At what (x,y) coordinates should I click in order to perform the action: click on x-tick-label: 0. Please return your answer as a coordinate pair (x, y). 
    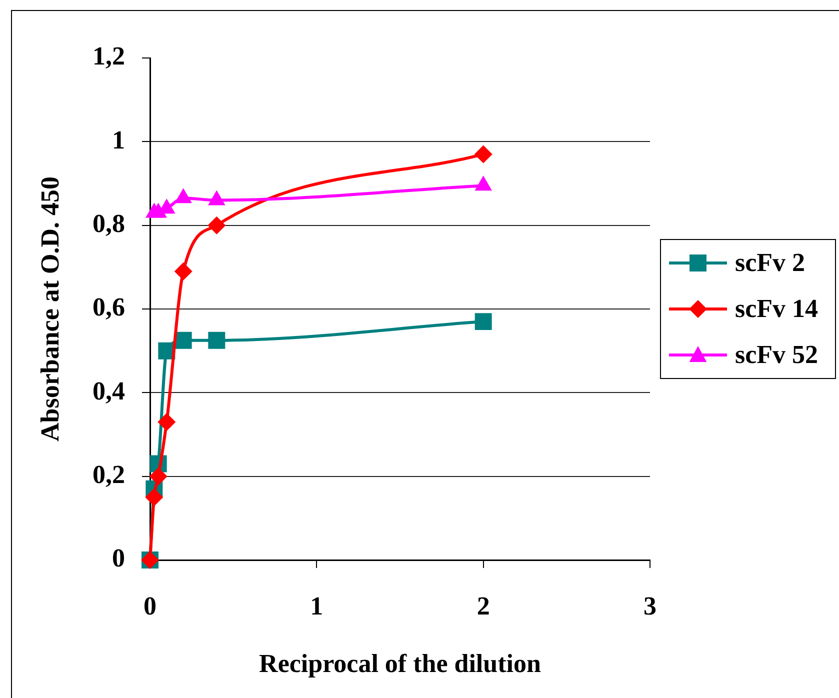
    Looking at the image, I should click on (150, 605).